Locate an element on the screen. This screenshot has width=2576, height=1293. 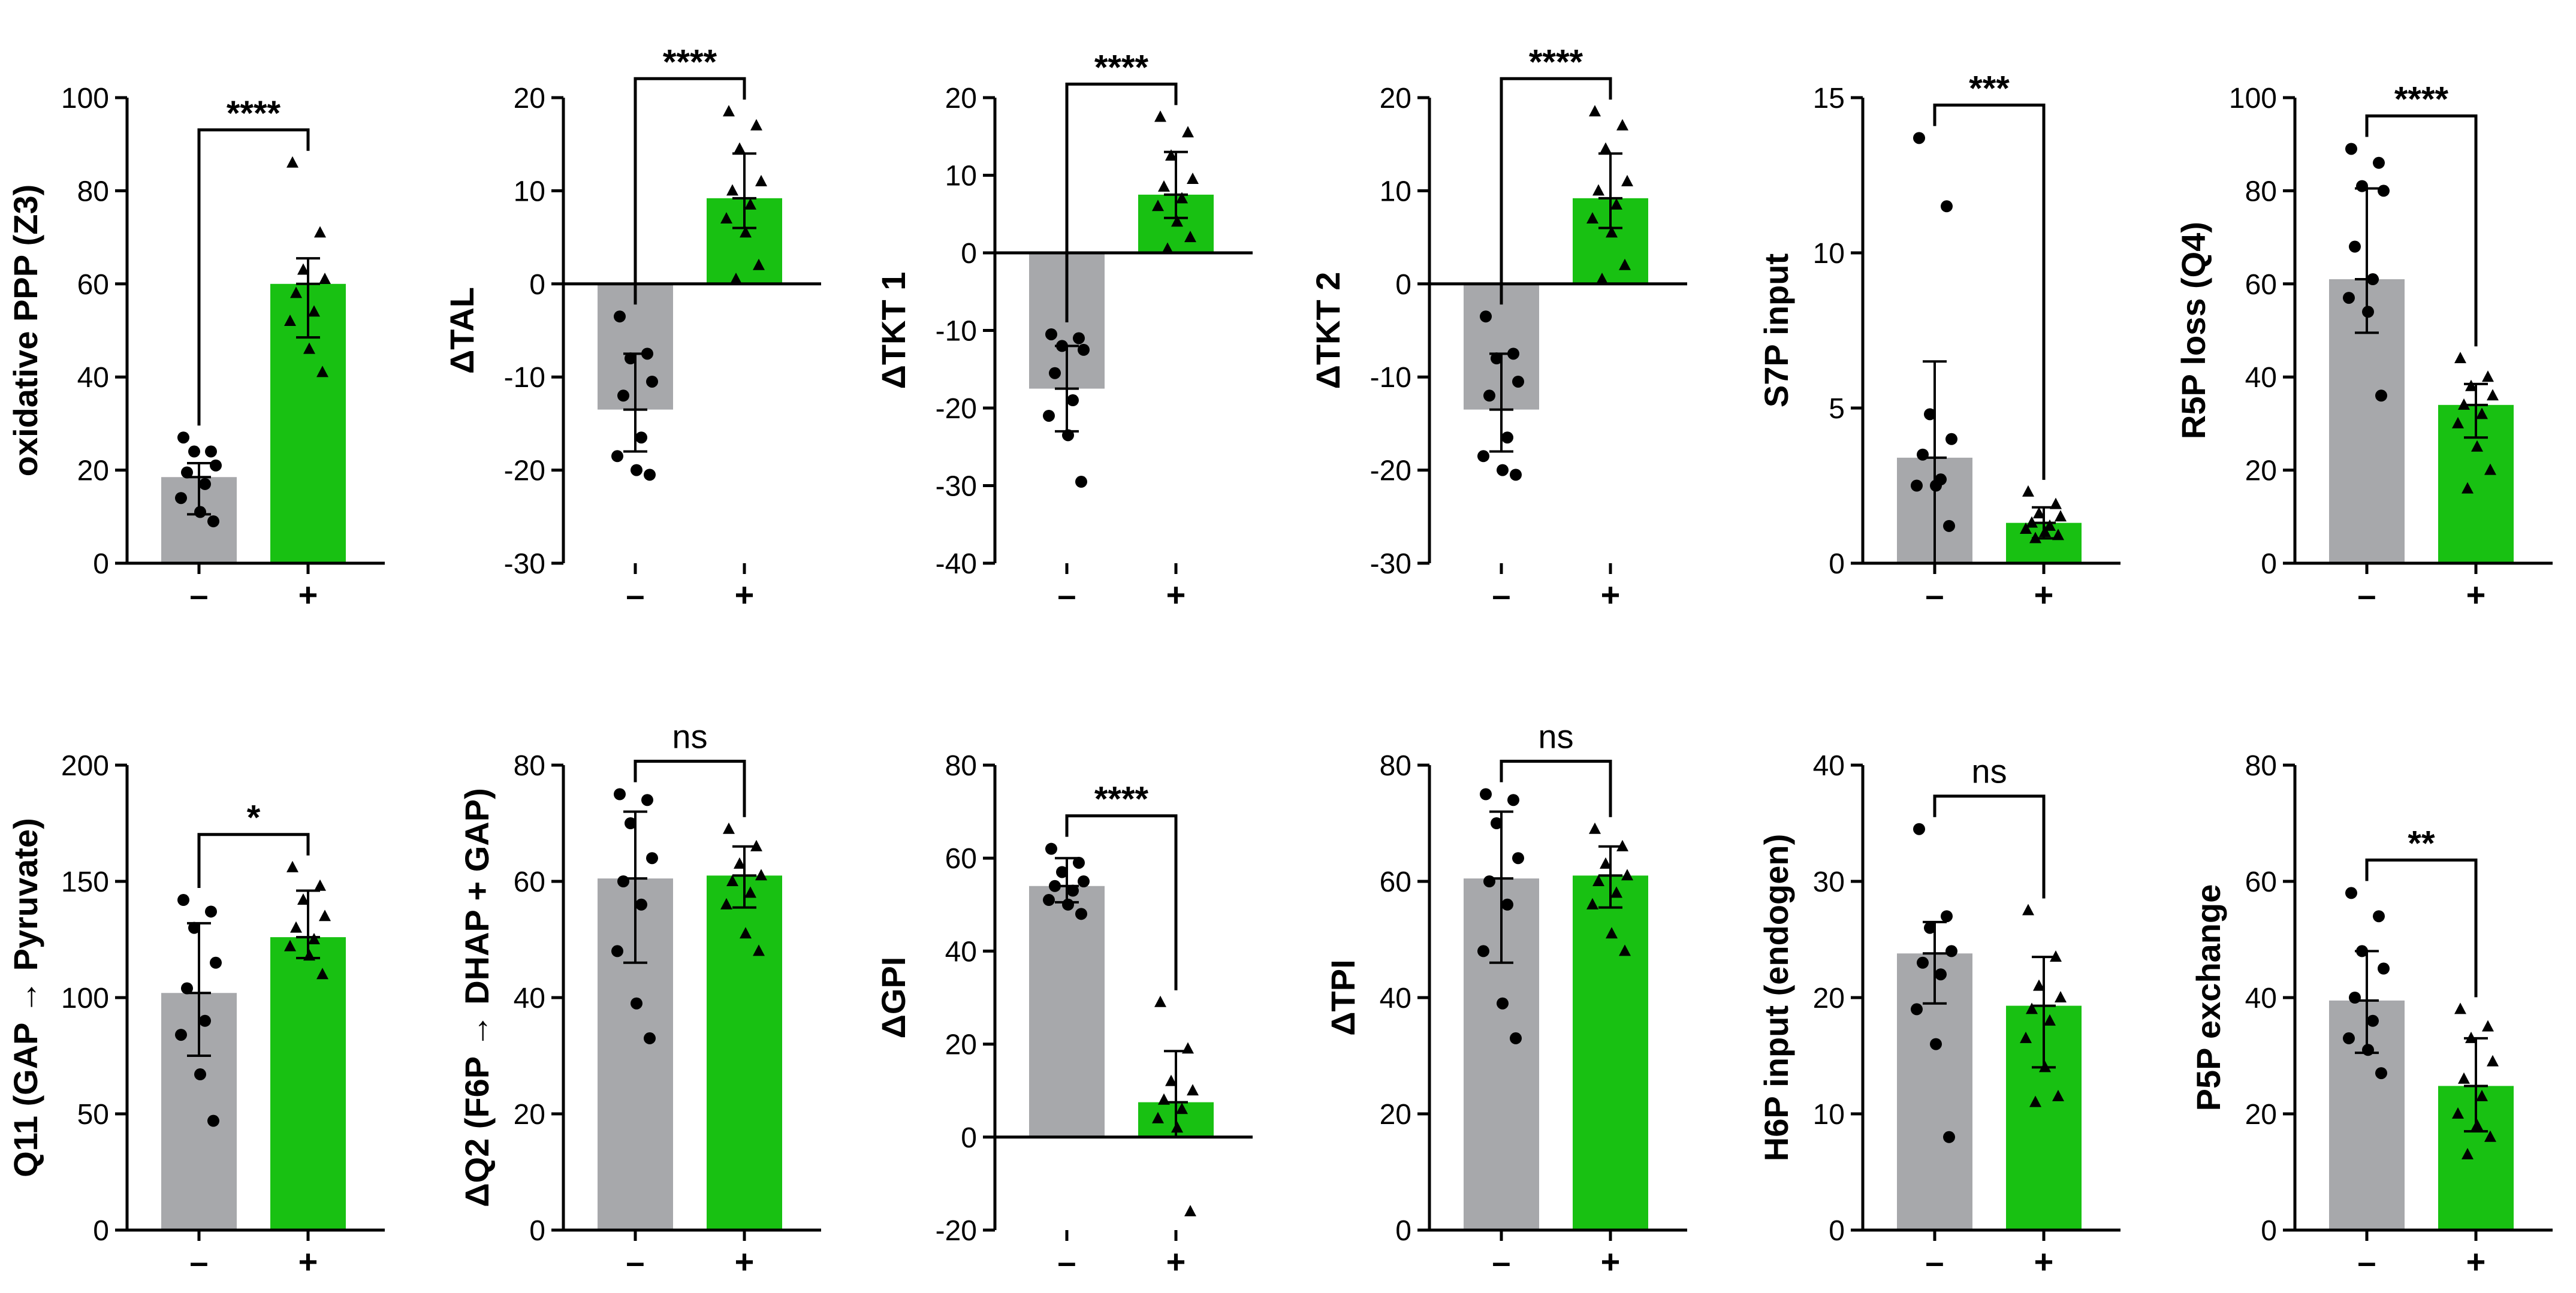
bar-treated is located at coordinates (1610, 1052).